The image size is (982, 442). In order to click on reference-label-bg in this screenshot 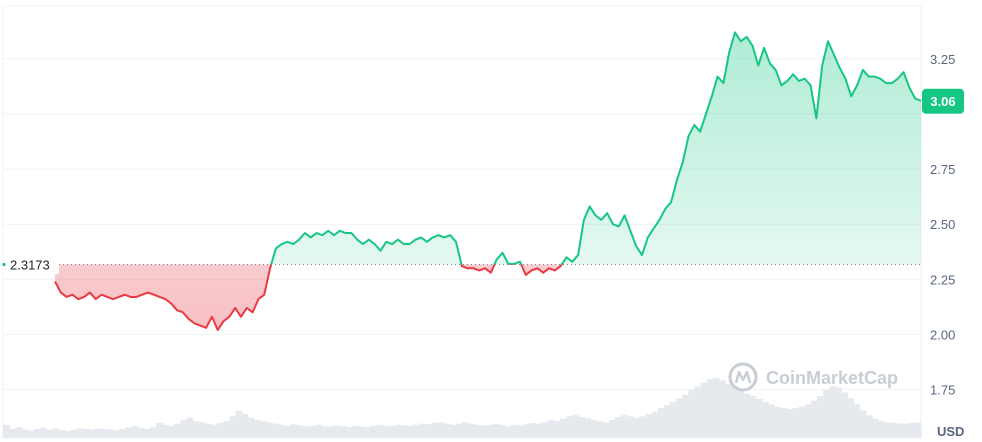, I will do `click(31, 264)`.